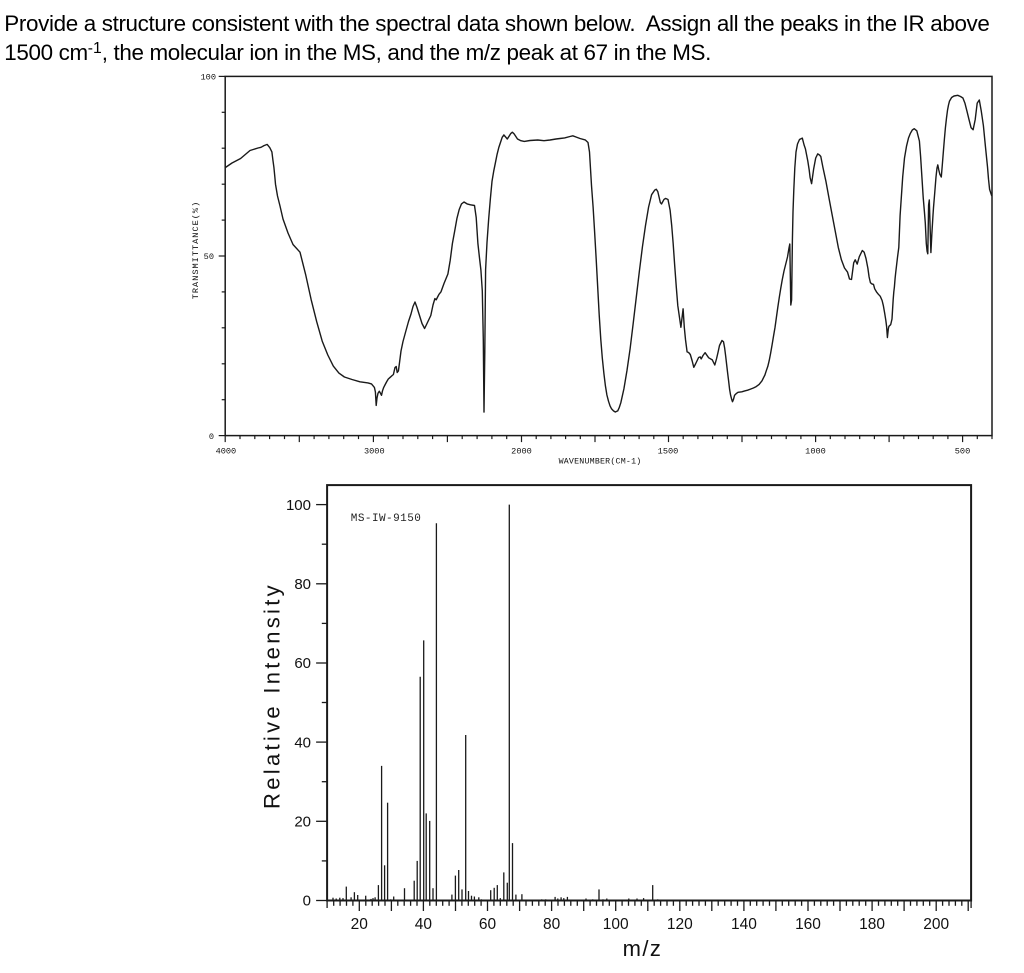  What do you see at coordinates (815, 452) in the screenshot?
I see `svg-text: 1000` at bounding box center [815, 452].